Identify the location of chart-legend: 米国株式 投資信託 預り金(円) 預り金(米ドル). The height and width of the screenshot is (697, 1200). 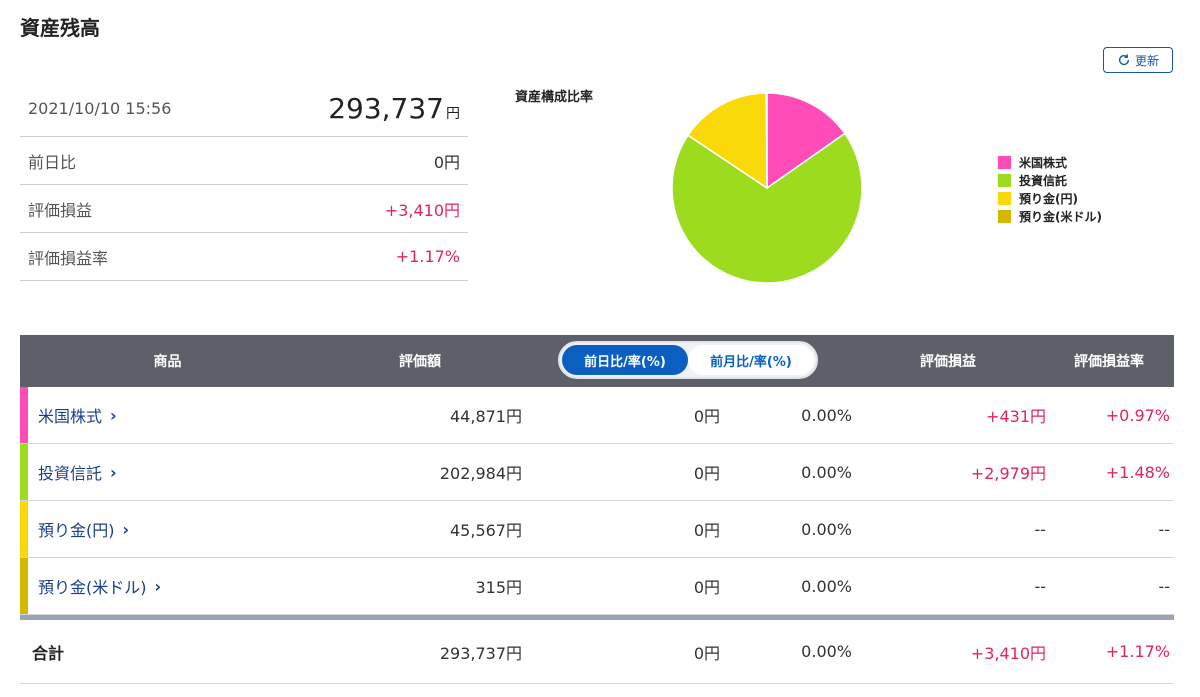
(1050, 189).